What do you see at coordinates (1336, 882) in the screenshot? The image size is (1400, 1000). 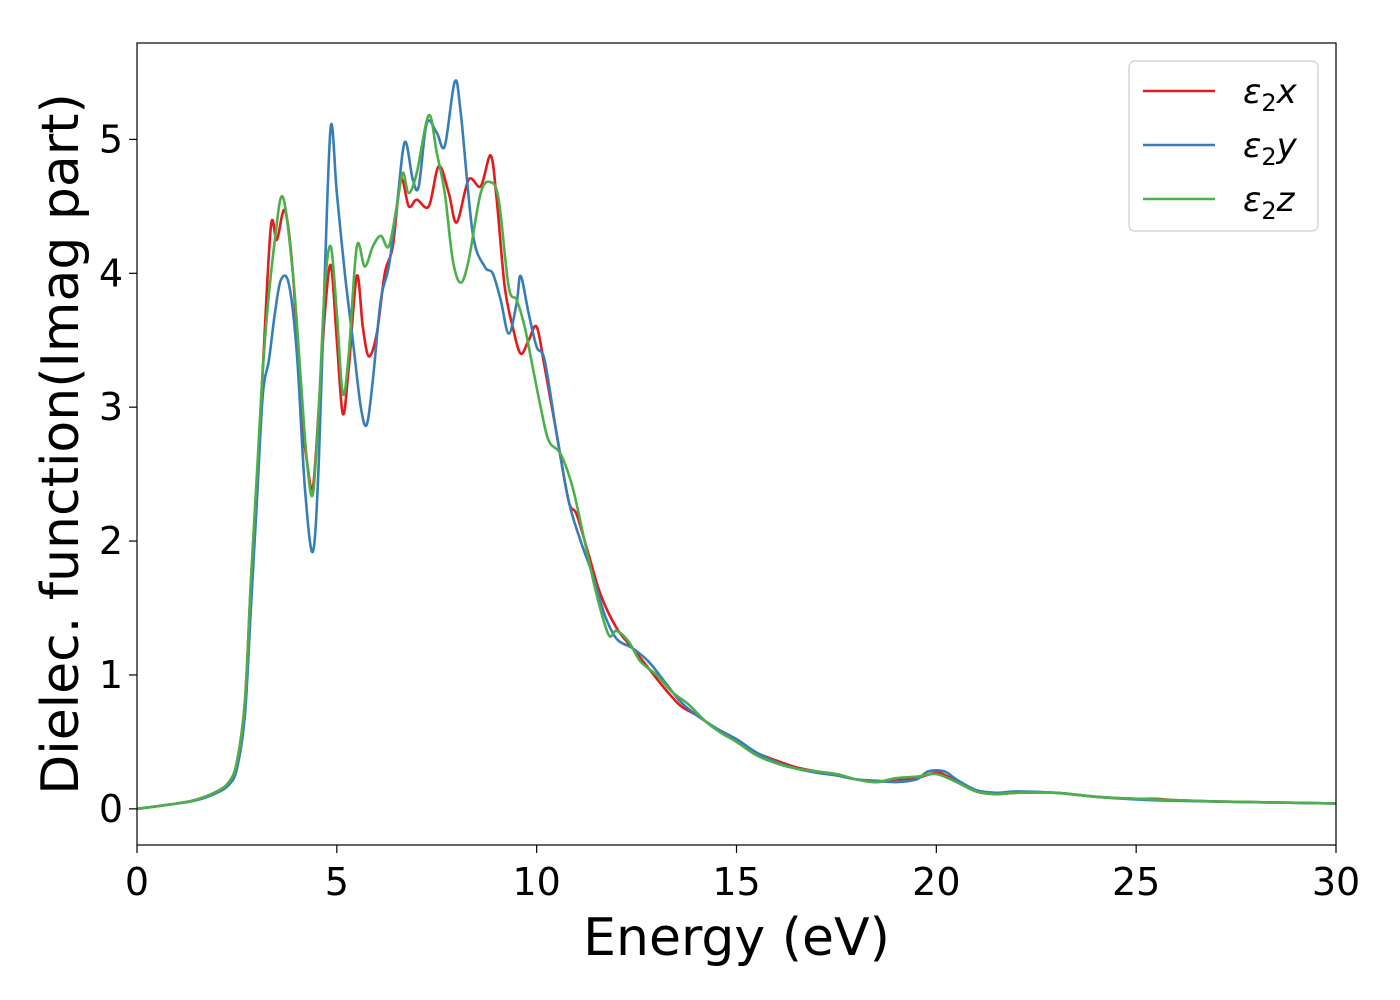 I see `x-tick-label: 30` at bounding box center [1336, 882].